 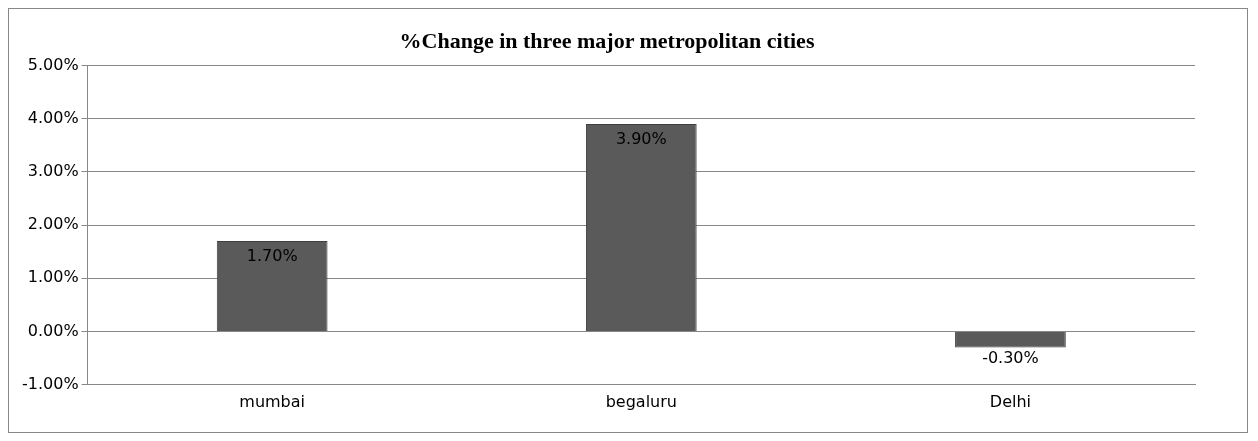 What do you see at coordinates (641, 139) in the screenshot?
I see `data-label: 3.90%` at bounding box center [641, 139].